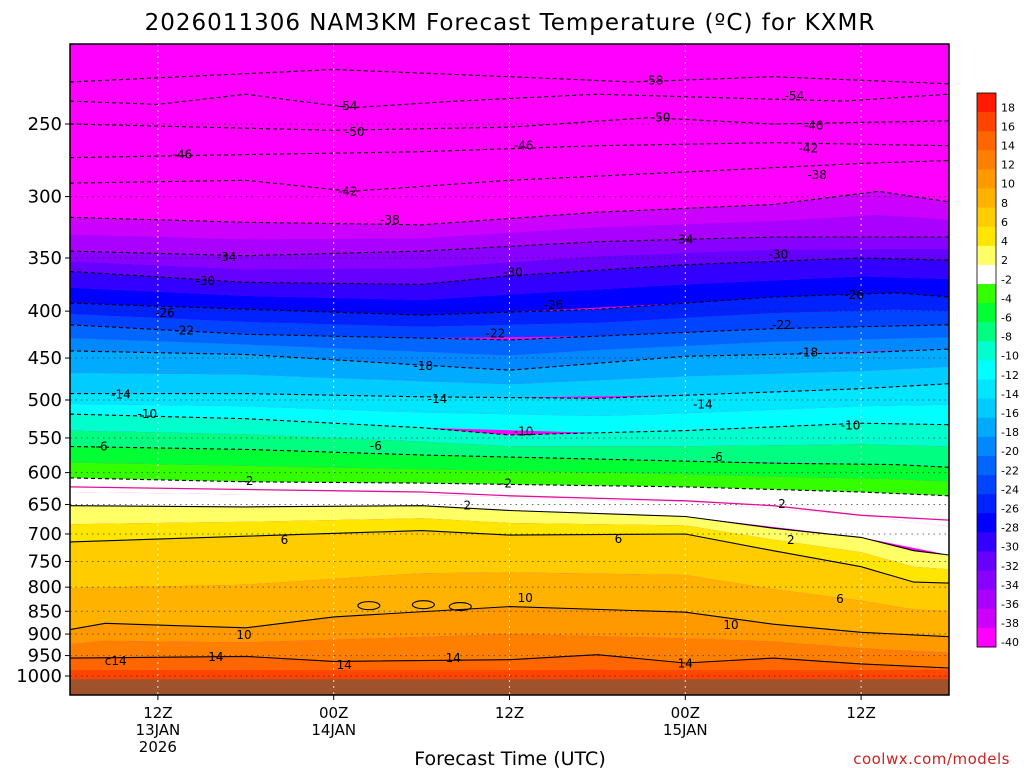 This screenshot has height=768, width=1024. What do you see at coordinates (1010, 604) in the screenshot?
I see `colorbar-tick-label: -36` at bounding box center [1010, 604].